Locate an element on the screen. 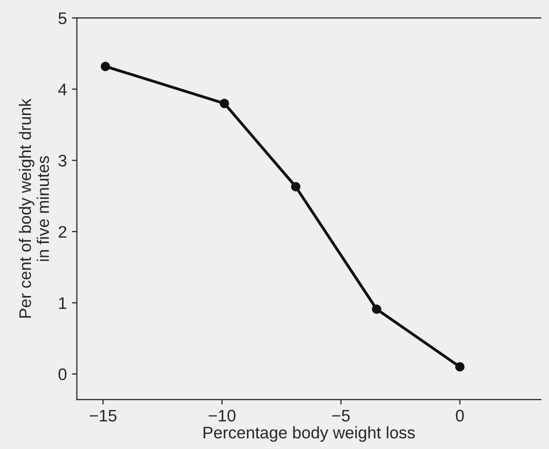  y-tick-label: 4 is located at coordinates (62, 90).